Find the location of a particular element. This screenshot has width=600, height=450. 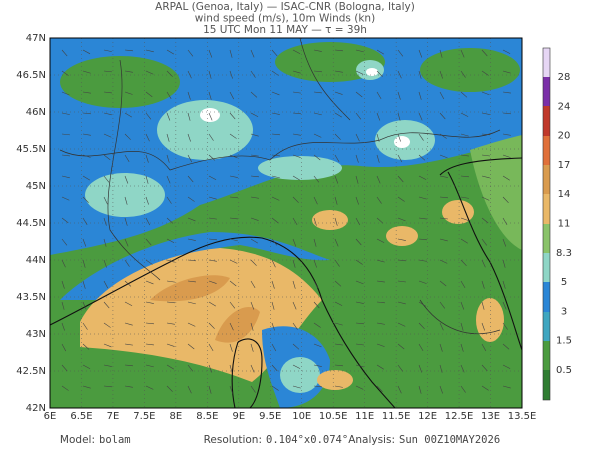

latitude-label: 42N is located at coordinates (36, 408).